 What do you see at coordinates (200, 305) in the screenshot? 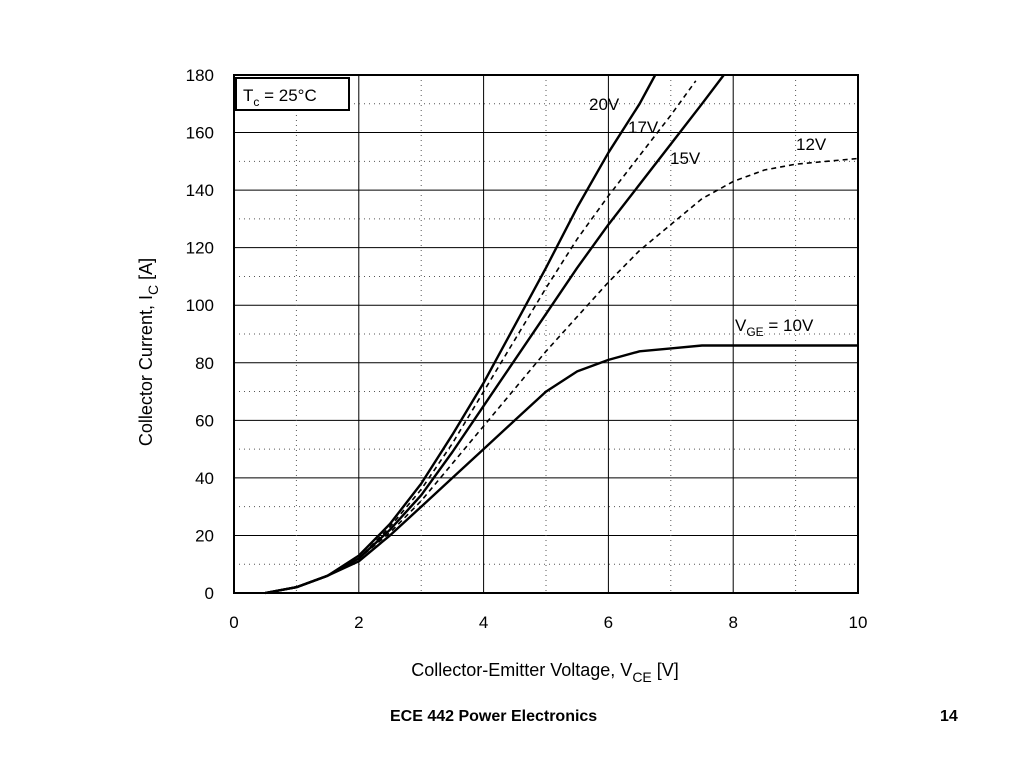
I see `y-tick-label: 100` at bounding box center [200, 305].